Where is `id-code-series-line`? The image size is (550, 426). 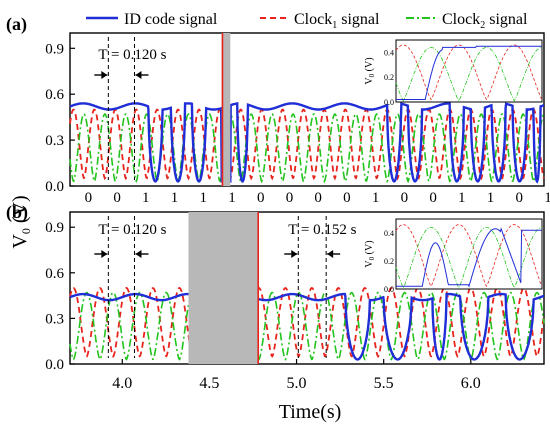
id-code-series-line is located at coordinates (307, 326).